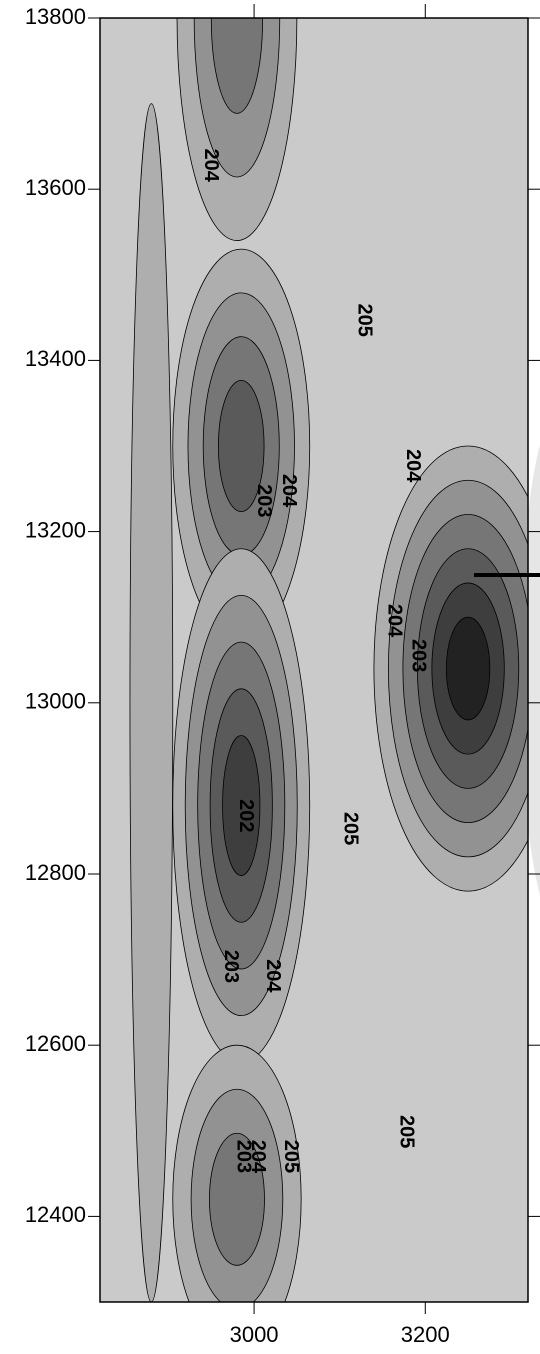 This screenshot has height=1354, width=540. What do you see at coordinates (254, 1334) in the screenshot?
I see `x-tick-label: 3000` at bounding box center [254, 1334].